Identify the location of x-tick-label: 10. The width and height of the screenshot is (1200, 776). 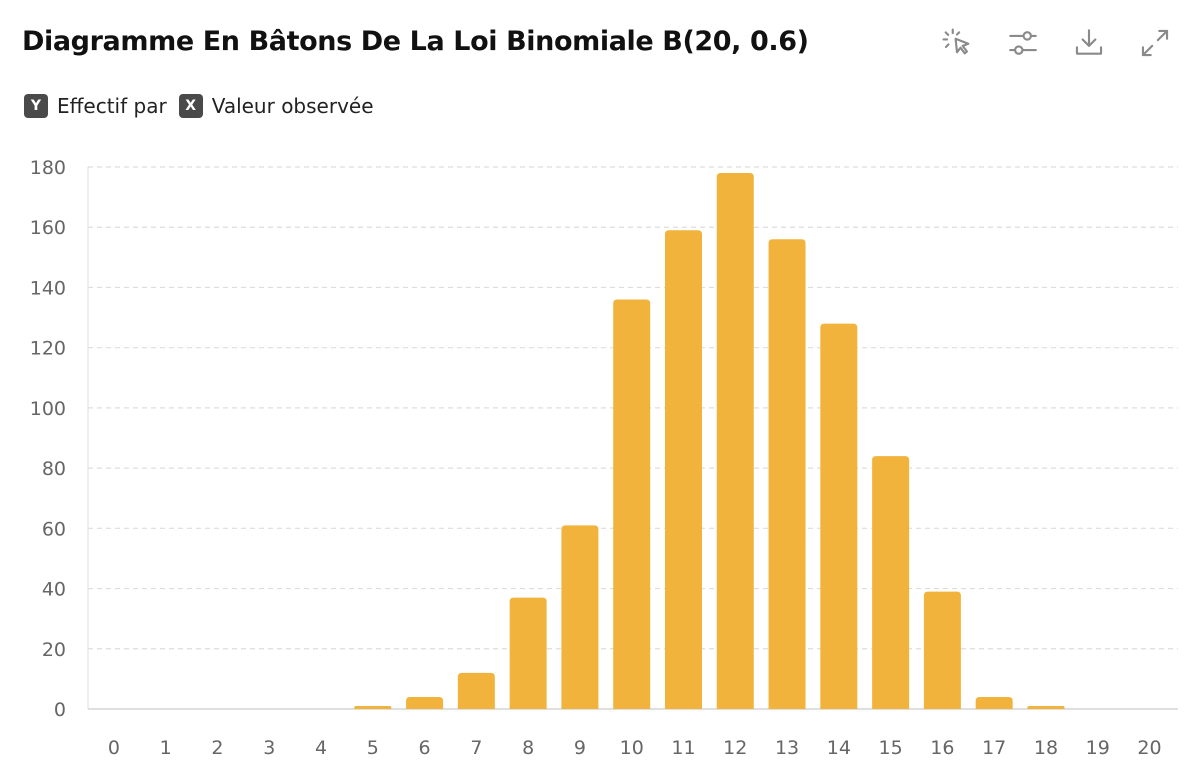
(632, 748).